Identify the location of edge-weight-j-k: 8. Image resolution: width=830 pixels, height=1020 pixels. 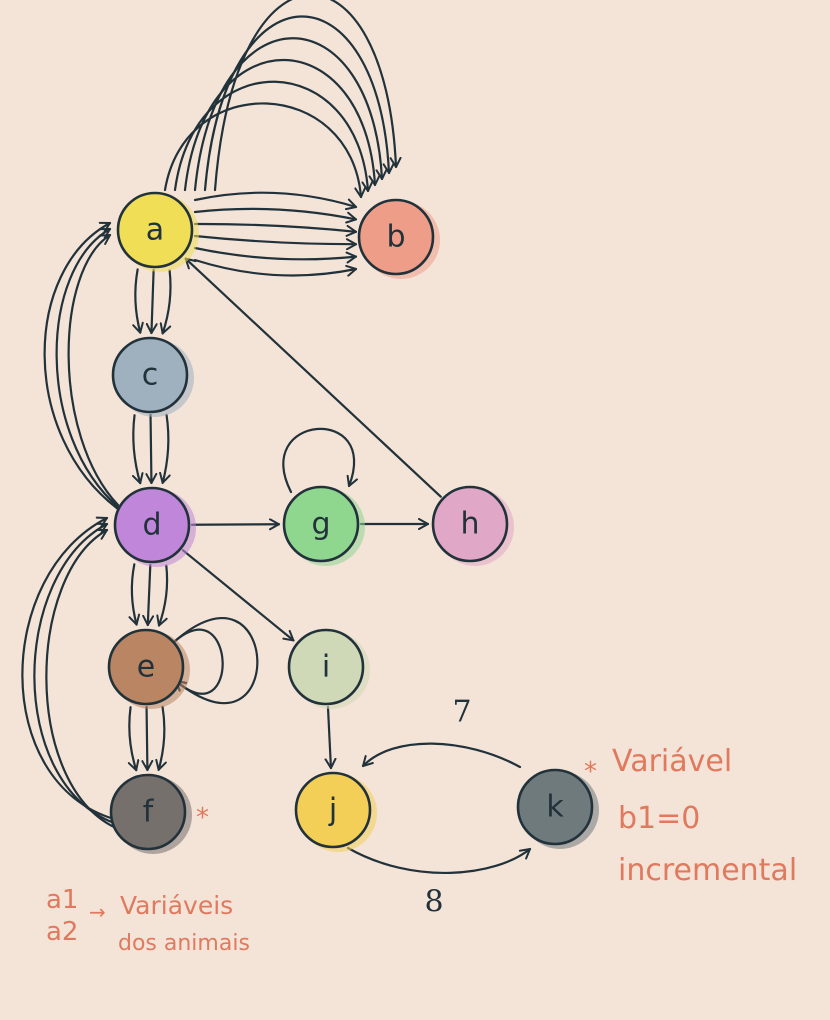
(433, 902).